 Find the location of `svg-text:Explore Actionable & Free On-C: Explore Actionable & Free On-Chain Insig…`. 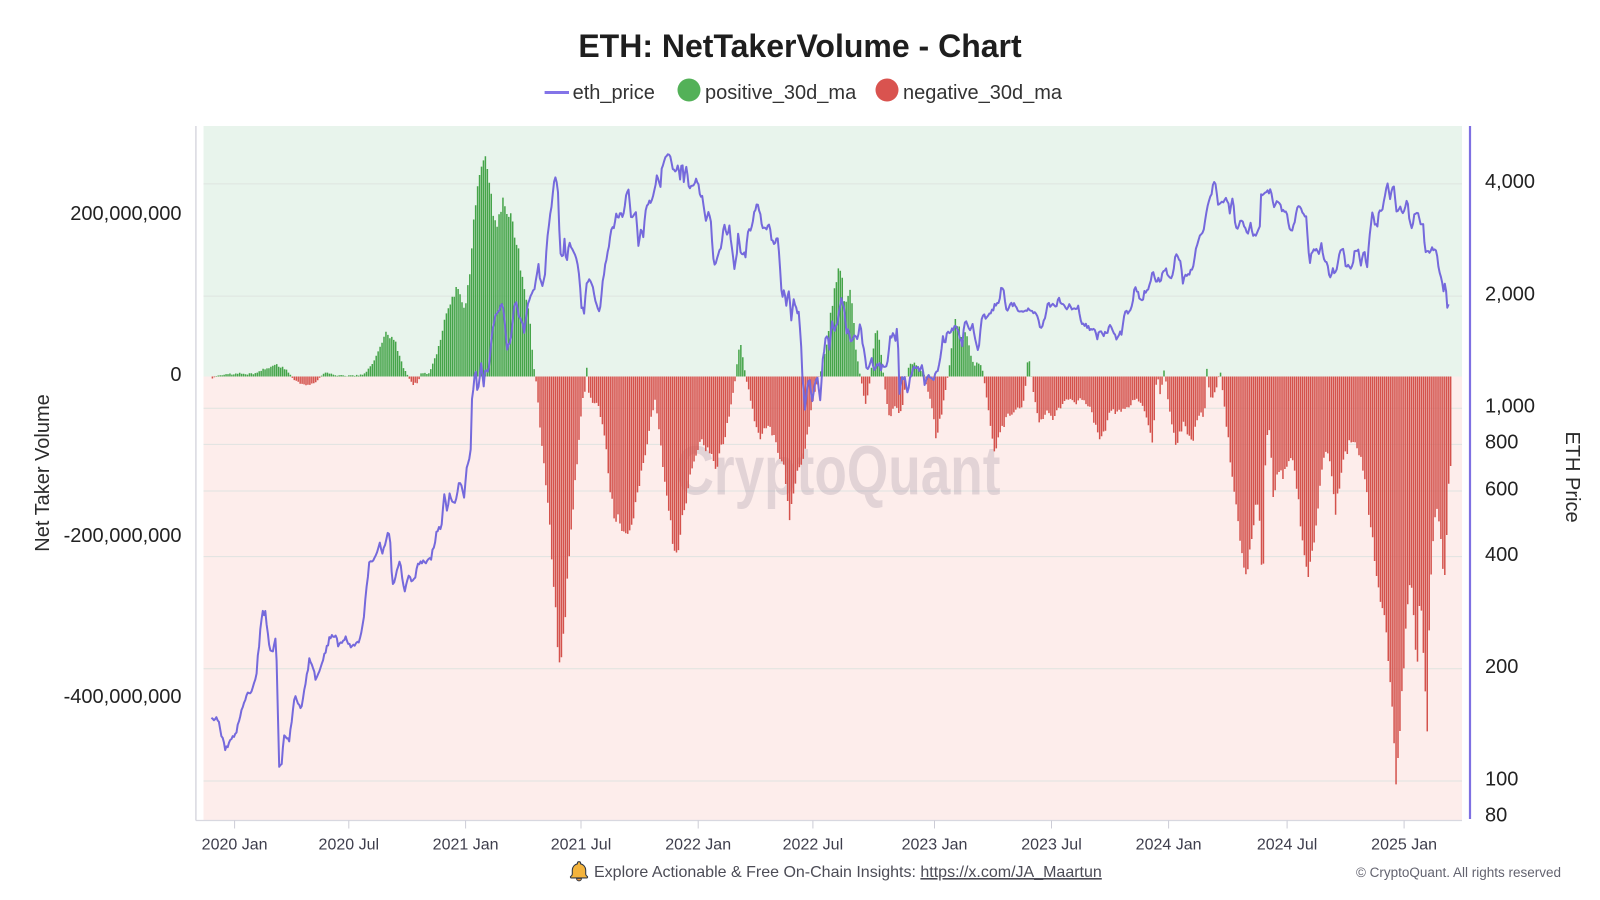

svg-text:Explore Actionable & Free On-C: Explore Actionable & Free On-Chain Insig… is located at coordinates (848, 872).